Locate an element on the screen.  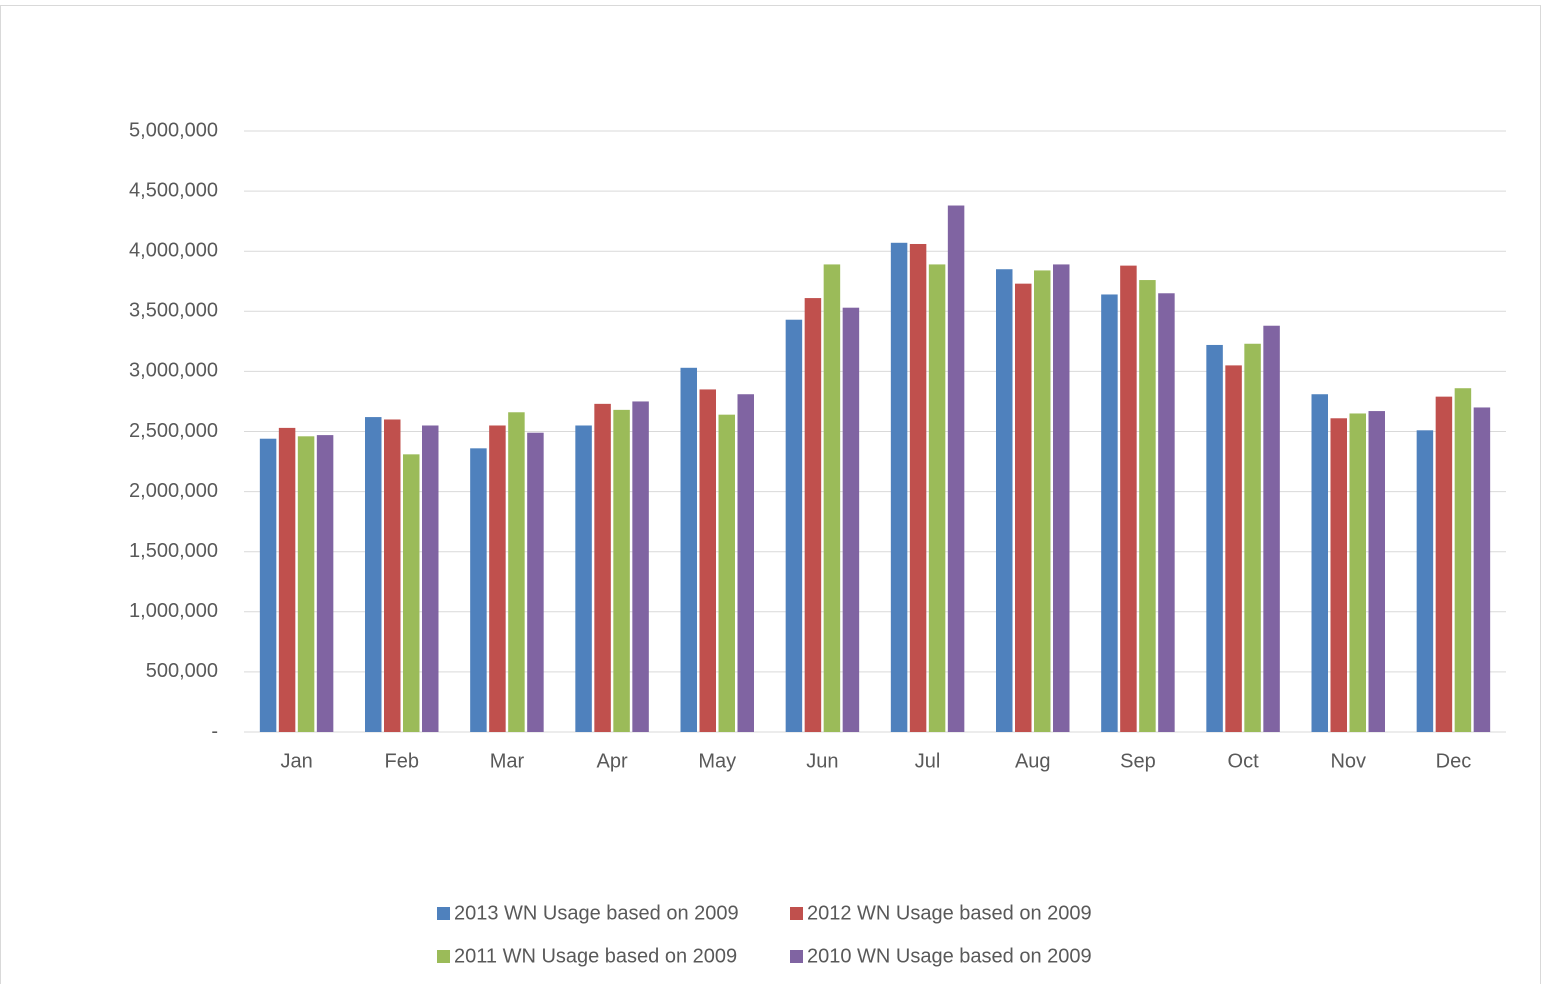
x-tick-label: Jul is located at coordinates (928, 761).